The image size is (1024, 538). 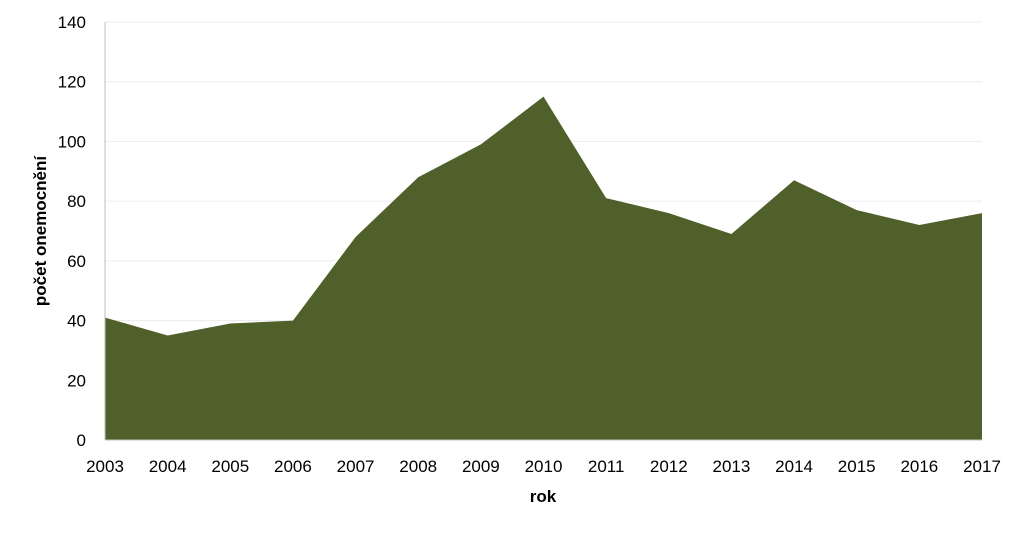 I want to click on y-tick-label-120: 120, so click(x=72, y=82).